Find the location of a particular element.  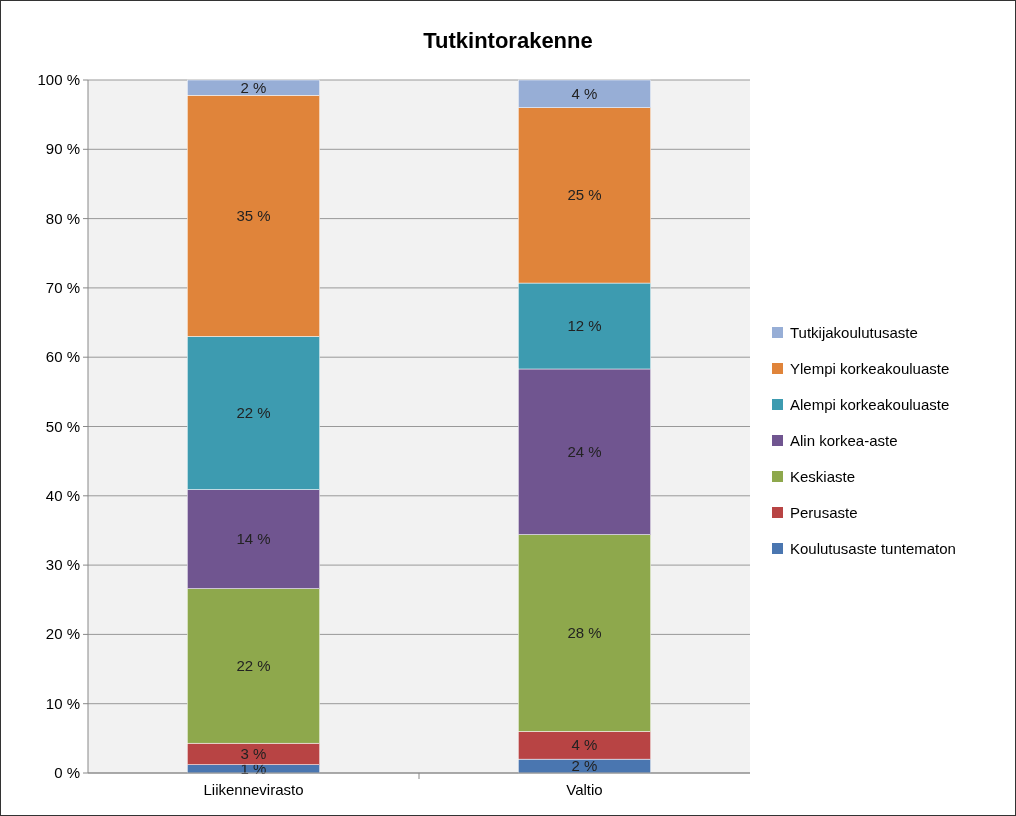

data-label: 12 % is located at coordinates (584, 326).